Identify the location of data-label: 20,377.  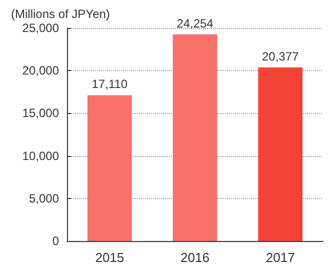
(281, 56).